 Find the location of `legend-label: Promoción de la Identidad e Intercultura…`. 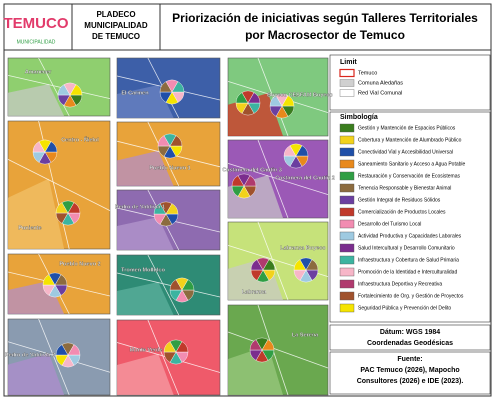

legend-label: Promoción de la Identidad e Intercultura… is located at coordinates (407, 272).